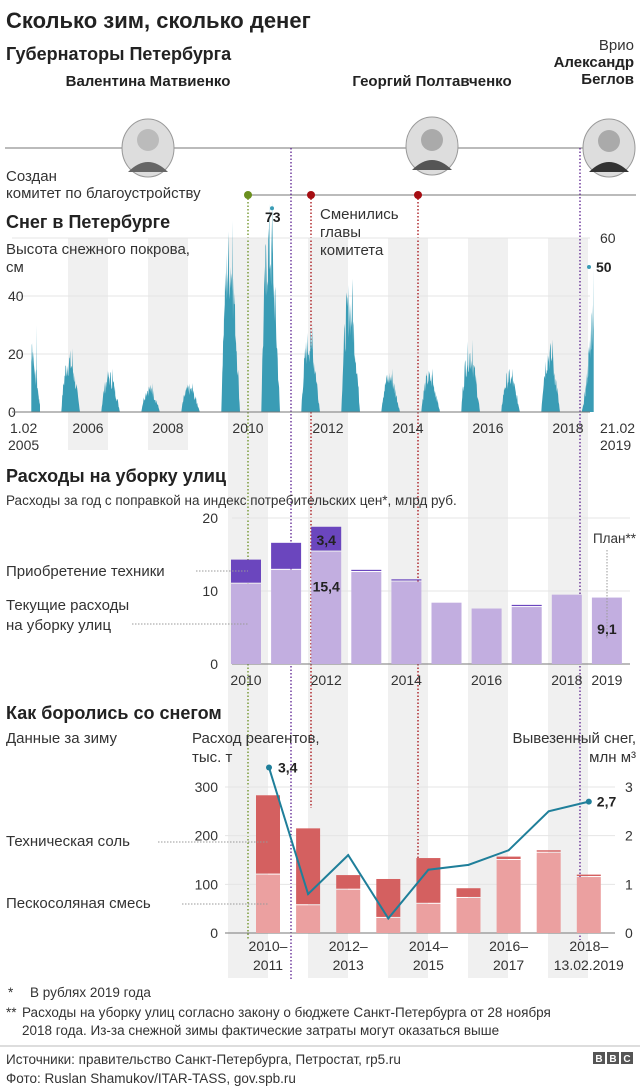  Describe the element at coordinates (609, 148) in the screenshot. I see `portrait-beglov` at that location.